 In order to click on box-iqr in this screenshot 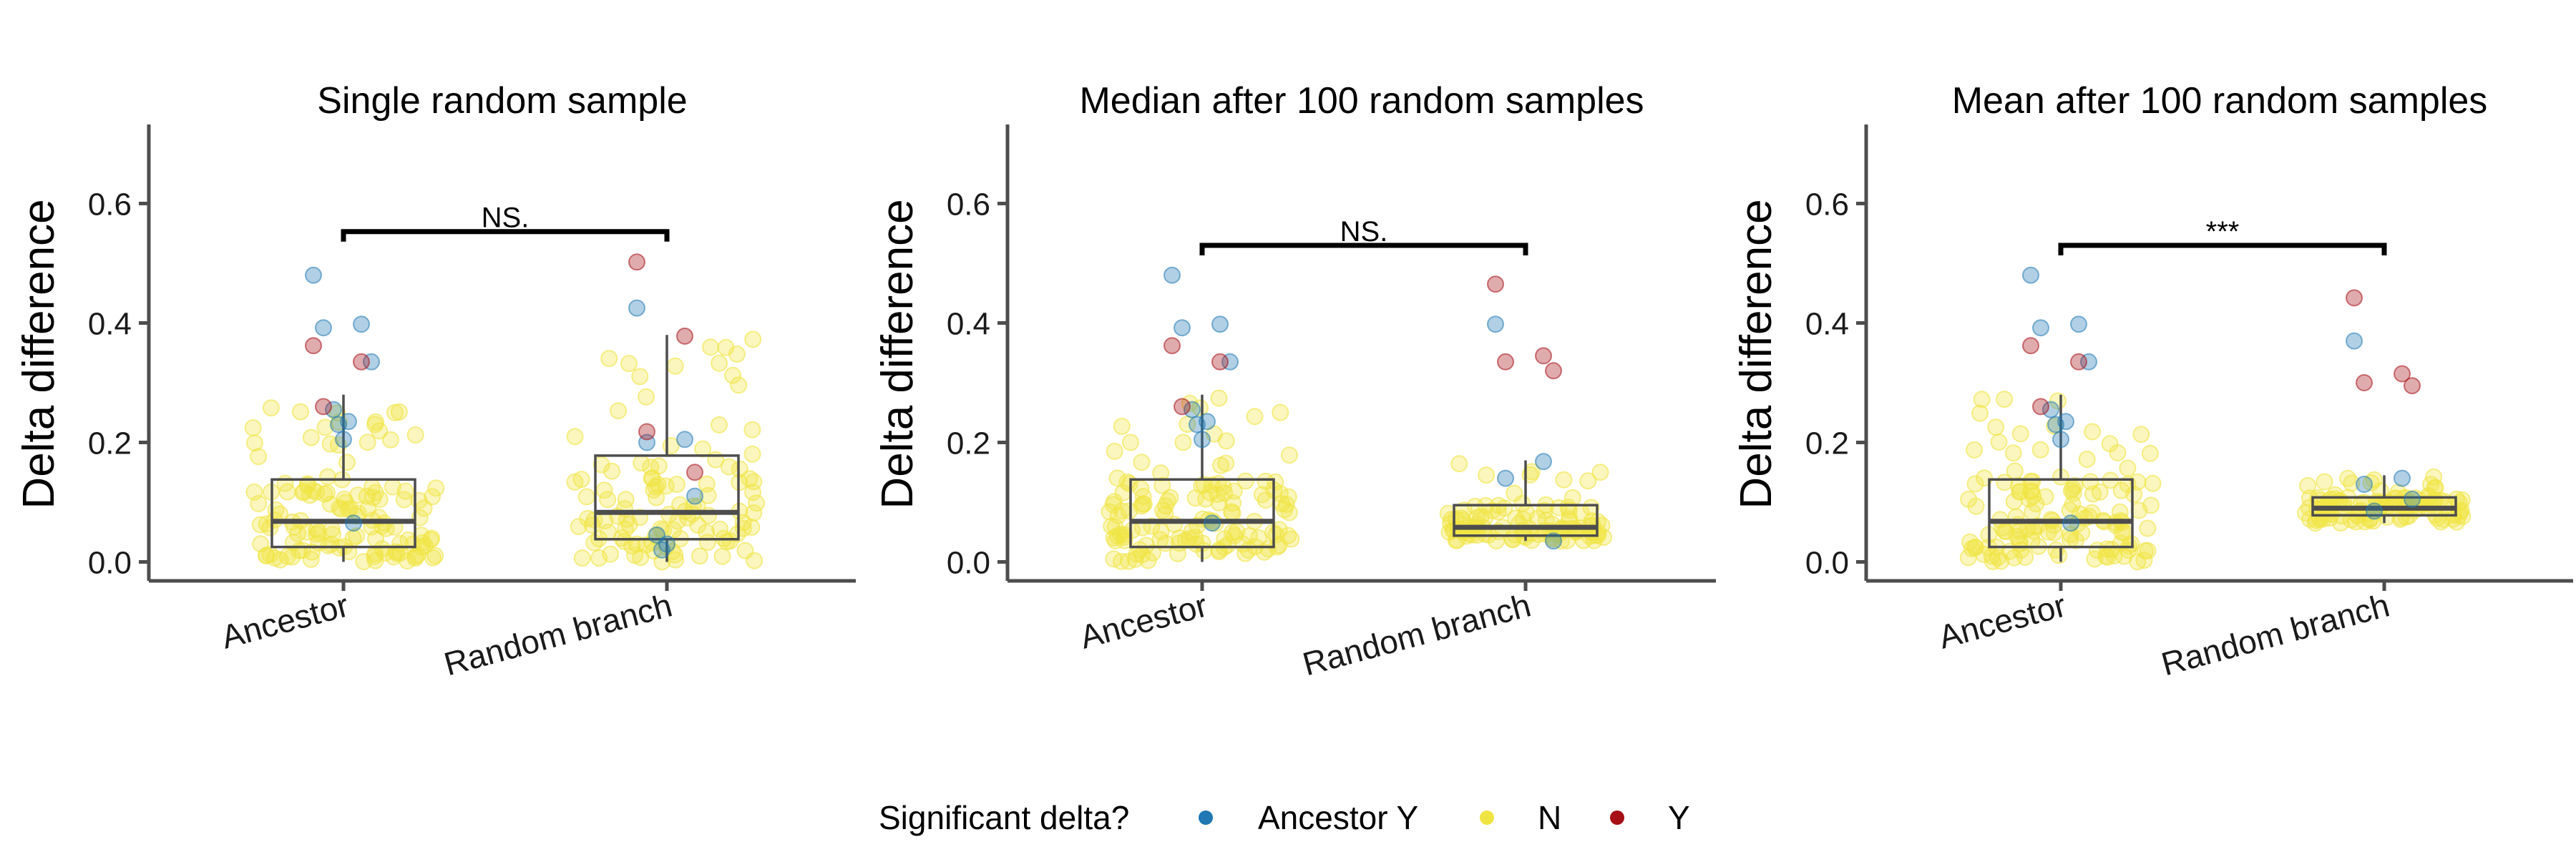, I will do `click(1202, 513)`.